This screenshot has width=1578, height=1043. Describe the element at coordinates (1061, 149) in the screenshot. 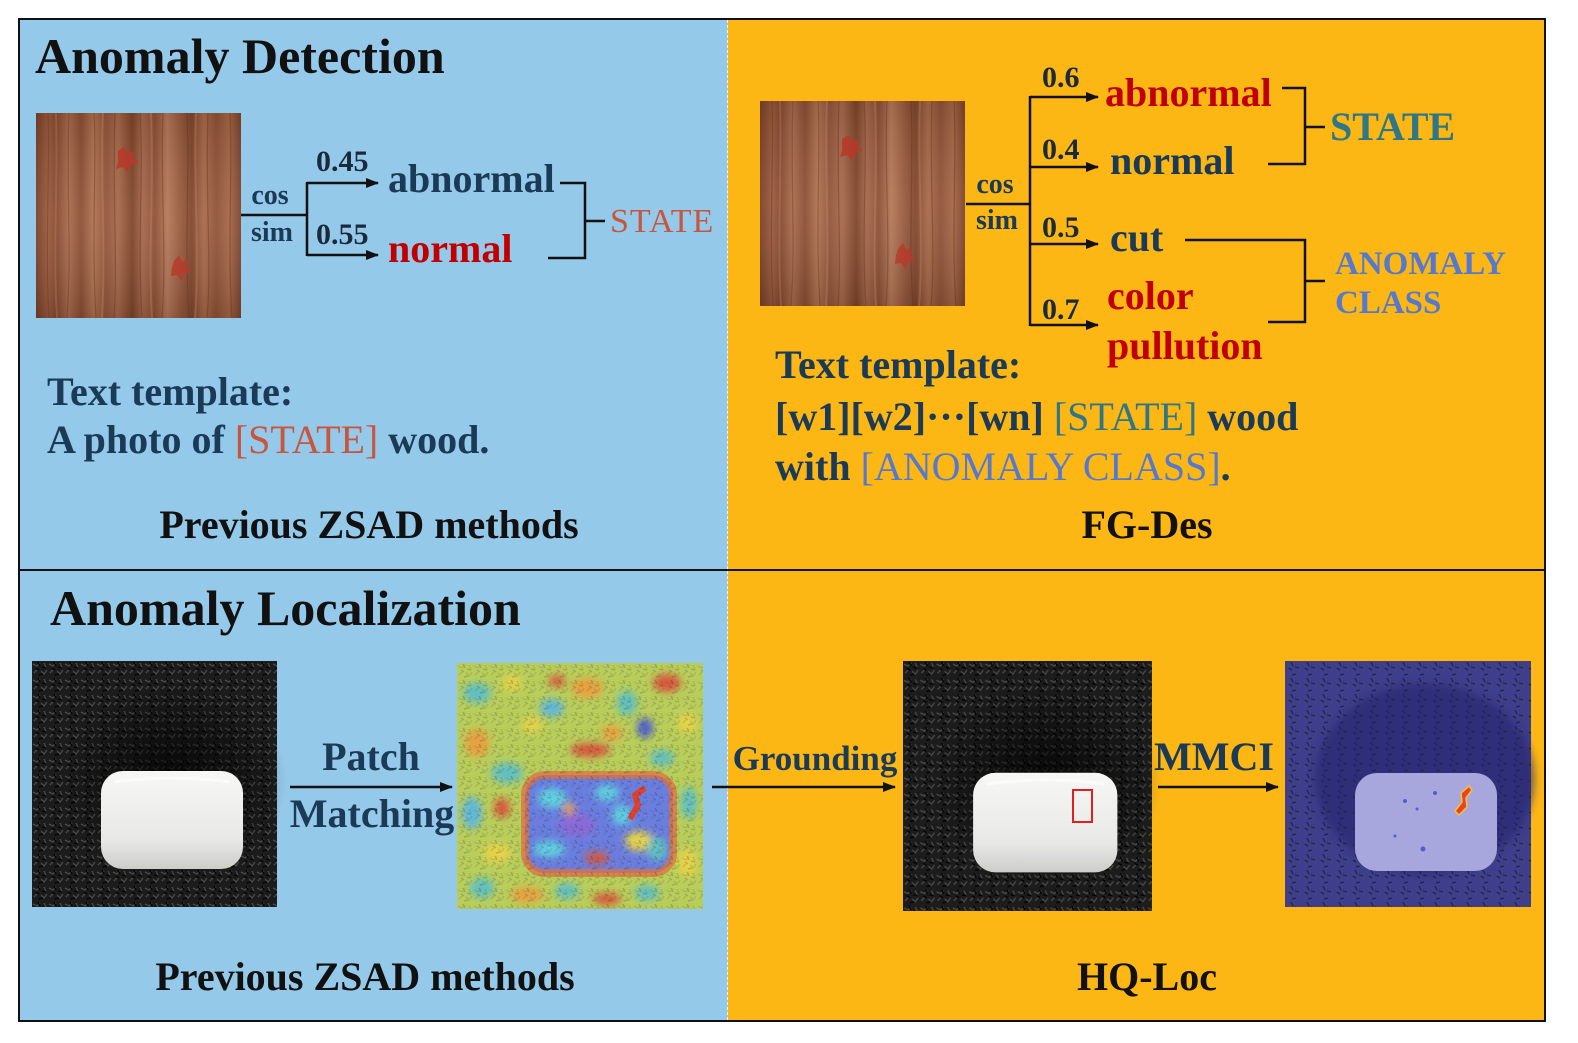

I see `score-normal: 0.4` at that location.